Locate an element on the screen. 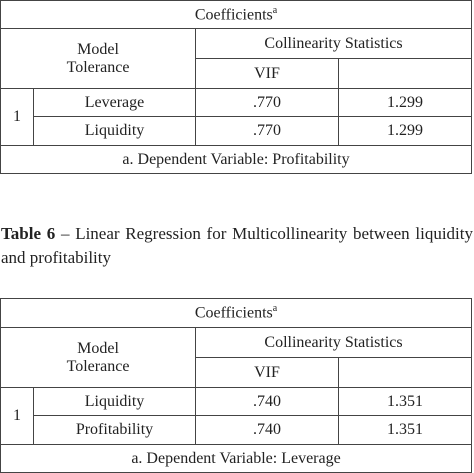 Image resolution: width=474 pixels, height=473 pixels. cell: Leverage is located at coordinates (114, 102).